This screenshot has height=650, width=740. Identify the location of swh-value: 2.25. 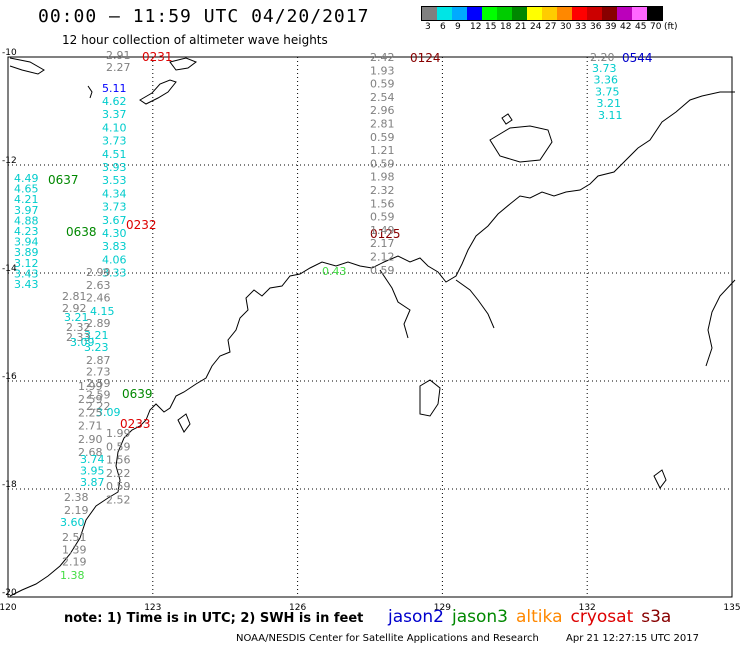
(90, 412).